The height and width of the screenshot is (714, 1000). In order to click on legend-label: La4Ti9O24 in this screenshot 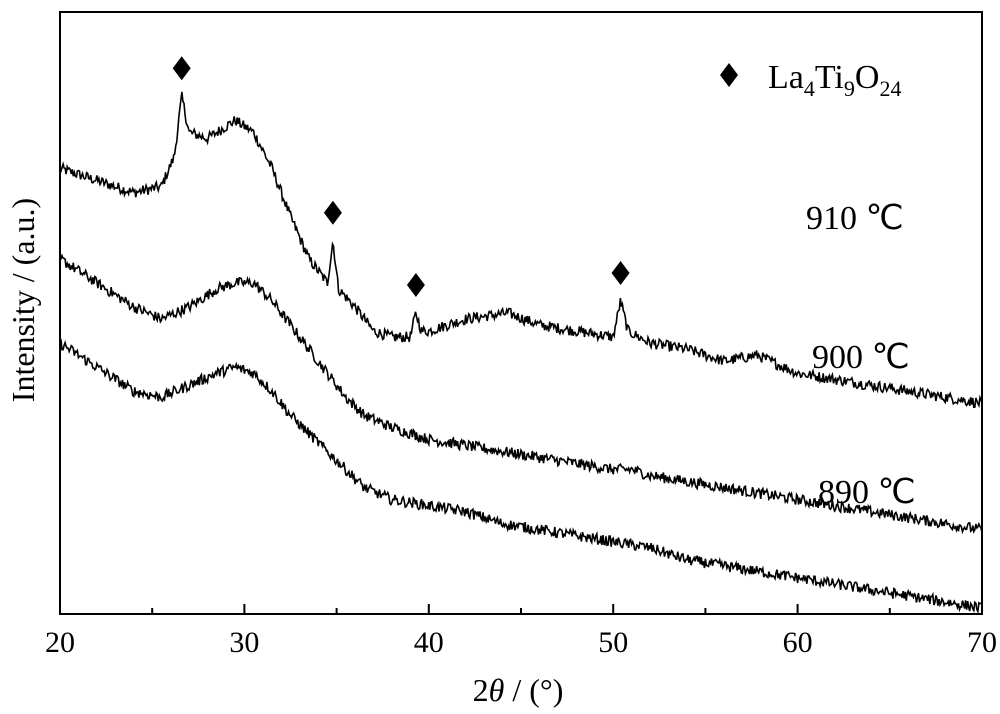, I will do `click(834, 80)`.